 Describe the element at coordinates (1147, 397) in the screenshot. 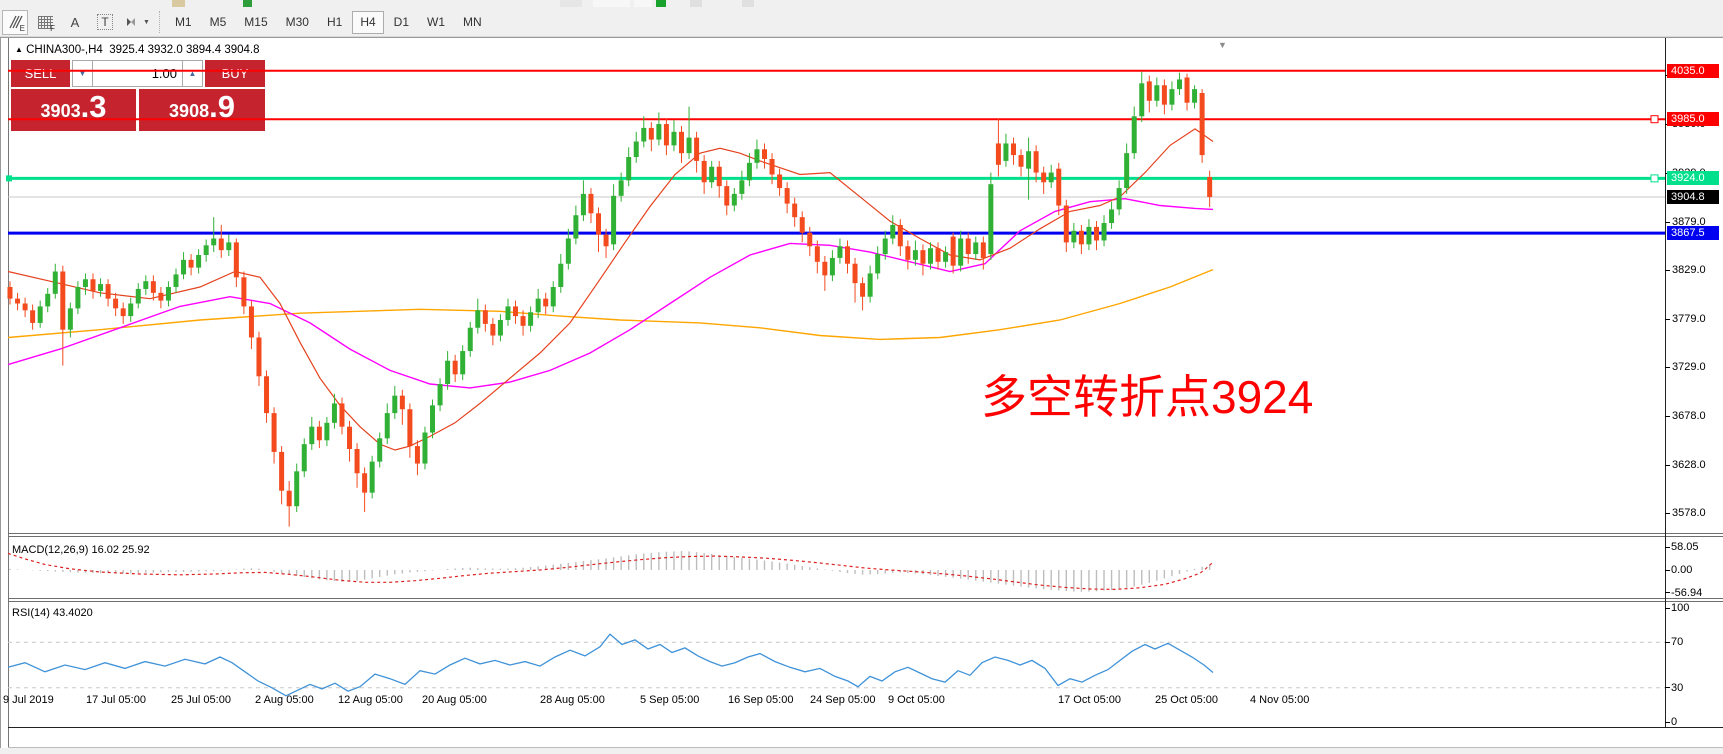

I see `chart-annotation-text: 多空转折点3924` at that location.